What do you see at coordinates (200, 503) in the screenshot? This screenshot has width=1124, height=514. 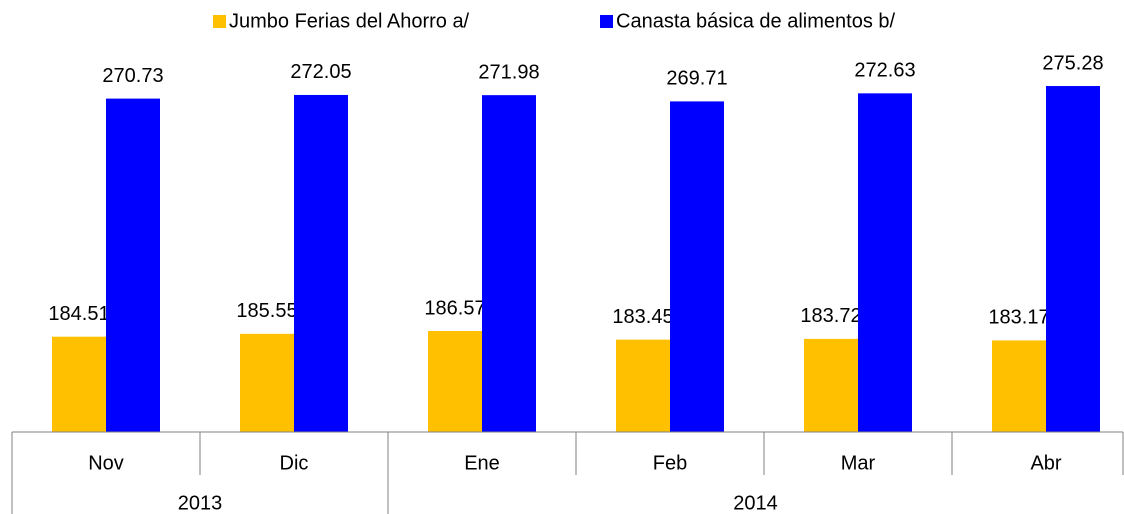 I see `group-label: 2013` at bounding box center [200, 503].